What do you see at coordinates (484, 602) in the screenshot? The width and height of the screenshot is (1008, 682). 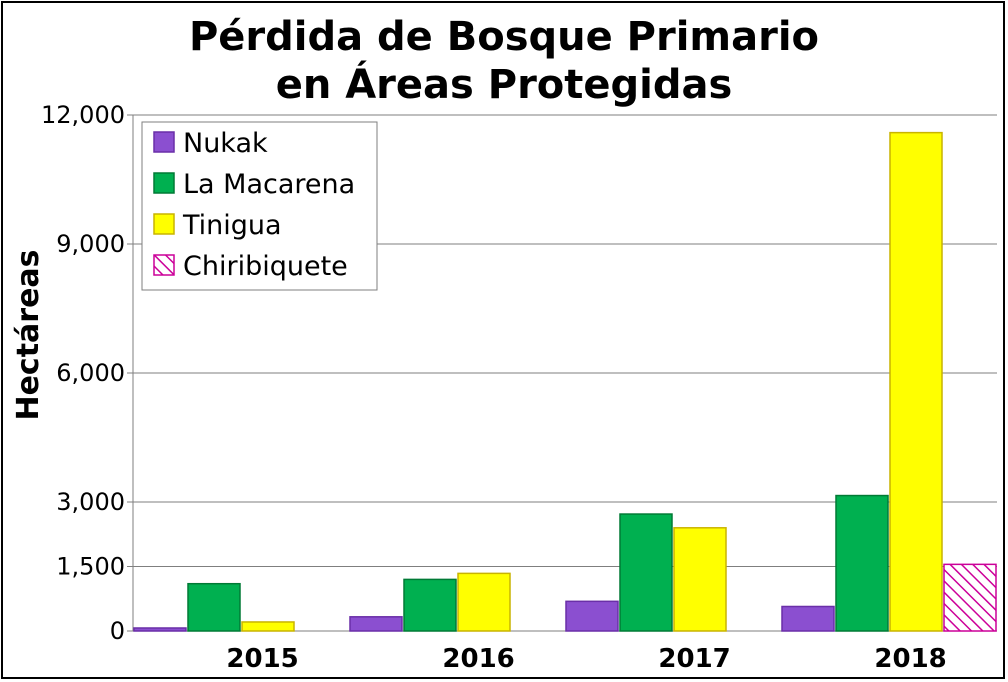 I see `bar-tinigua-2016` at bounding box center [484, 602].